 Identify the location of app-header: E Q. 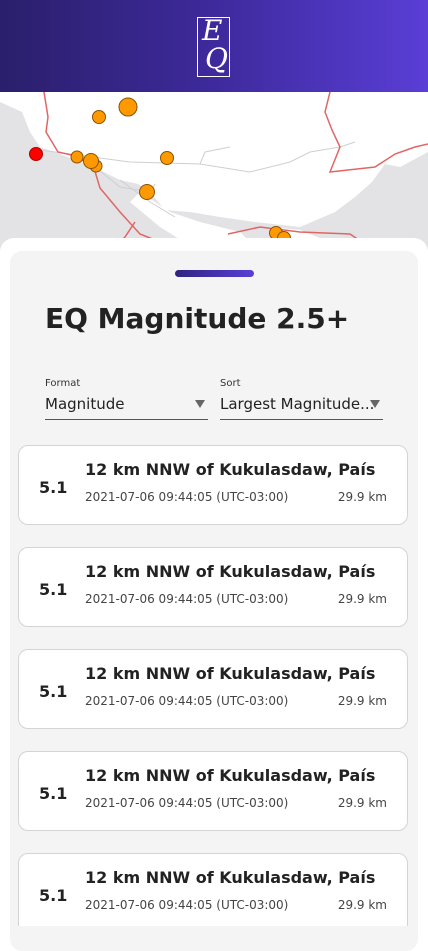
(214, 46).